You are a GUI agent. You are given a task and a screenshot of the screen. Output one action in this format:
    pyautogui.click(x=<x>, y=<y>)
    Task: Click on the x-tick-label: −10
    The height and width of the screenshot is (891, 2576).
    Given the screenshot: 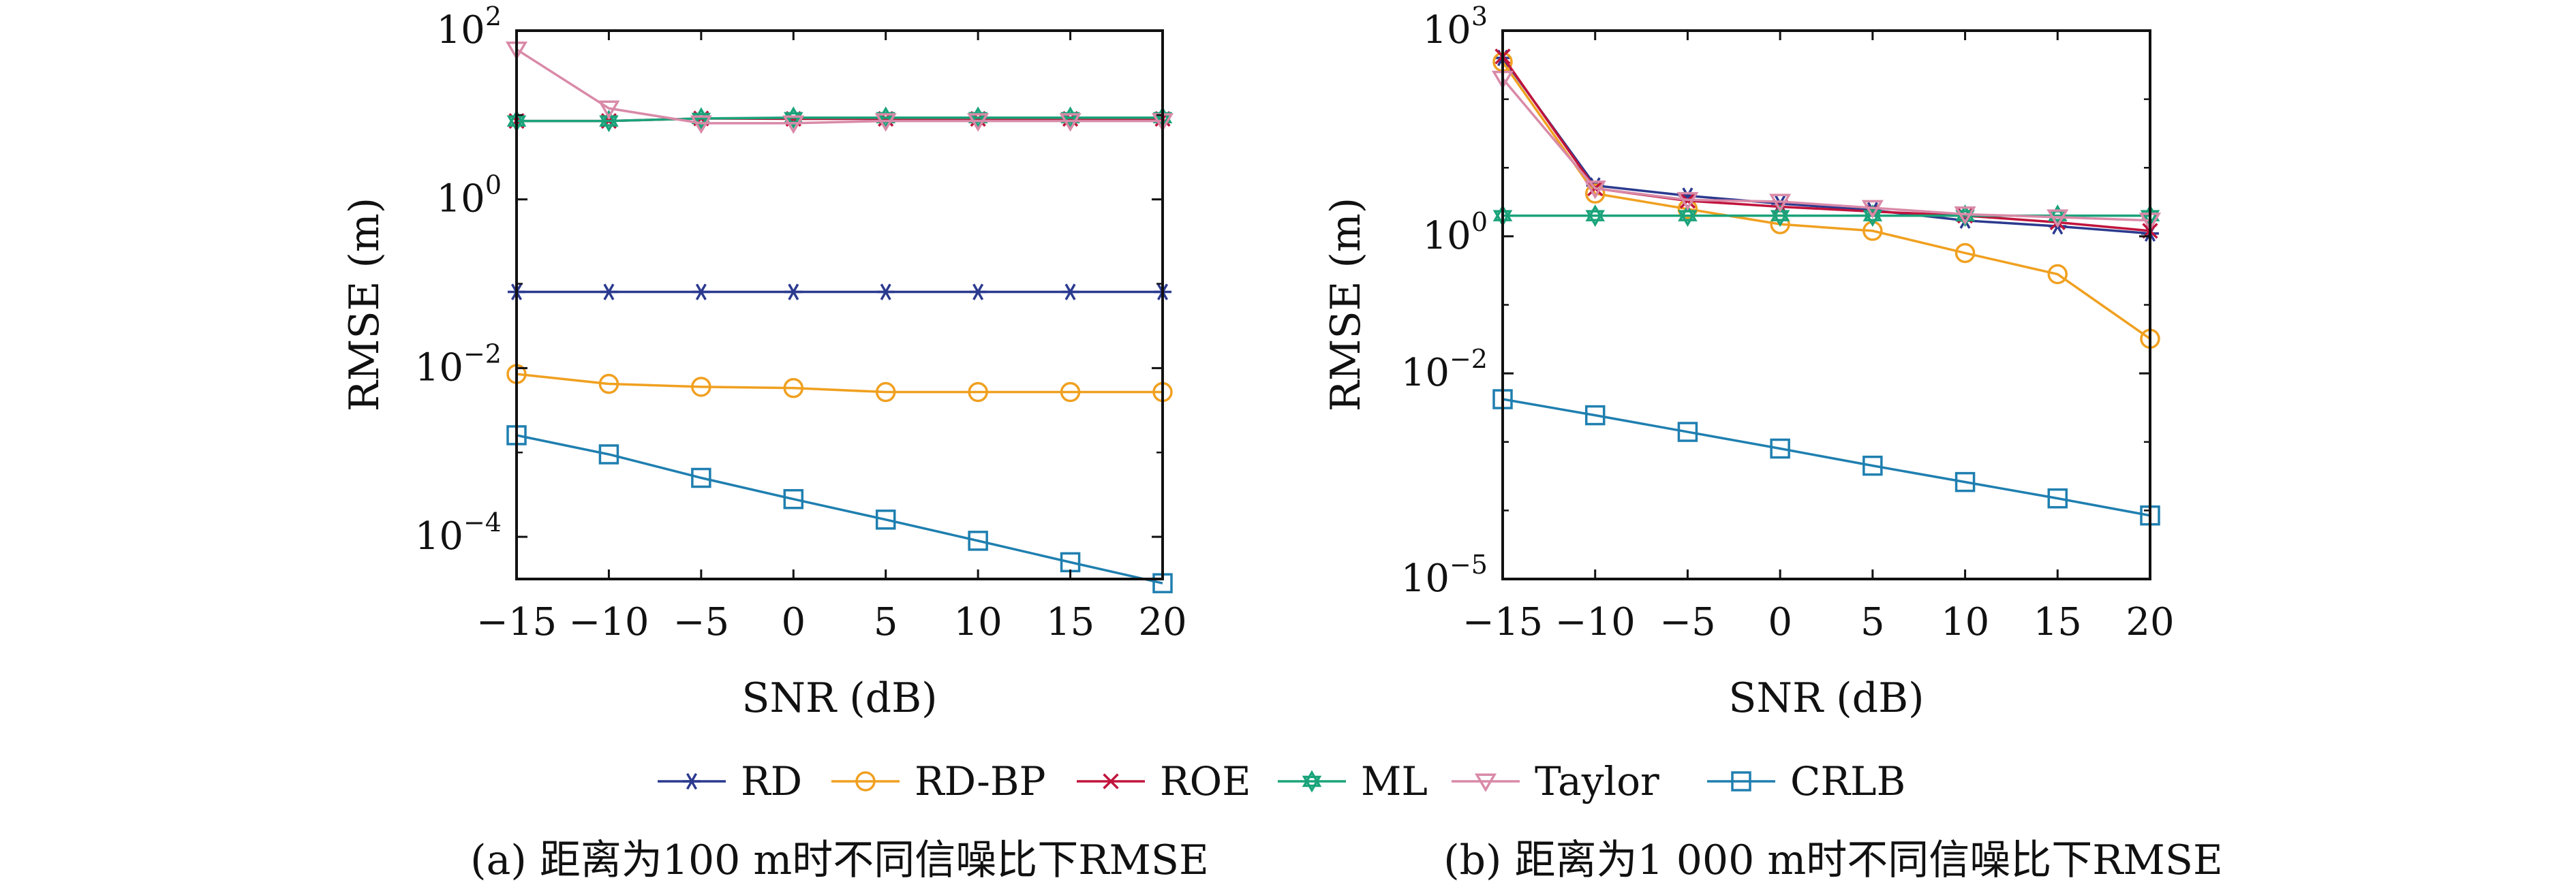 What is the action you would take?
    pyautogui.click(x=1595, y=622)
    